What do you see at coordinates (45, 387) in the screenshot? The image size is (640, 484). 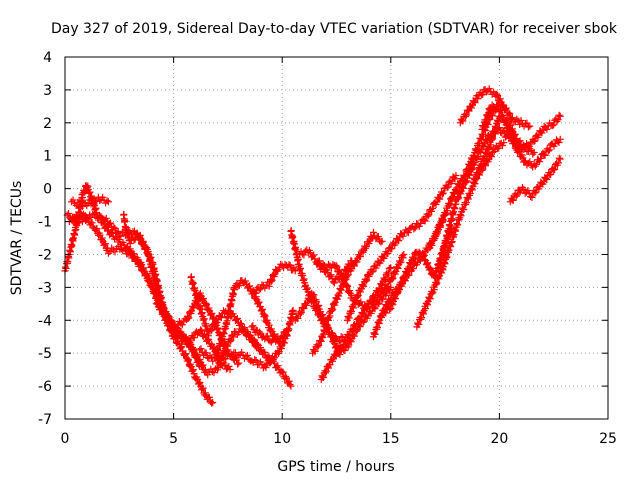 I see `y-tick-label: -6` at bounding box center [45, 387].